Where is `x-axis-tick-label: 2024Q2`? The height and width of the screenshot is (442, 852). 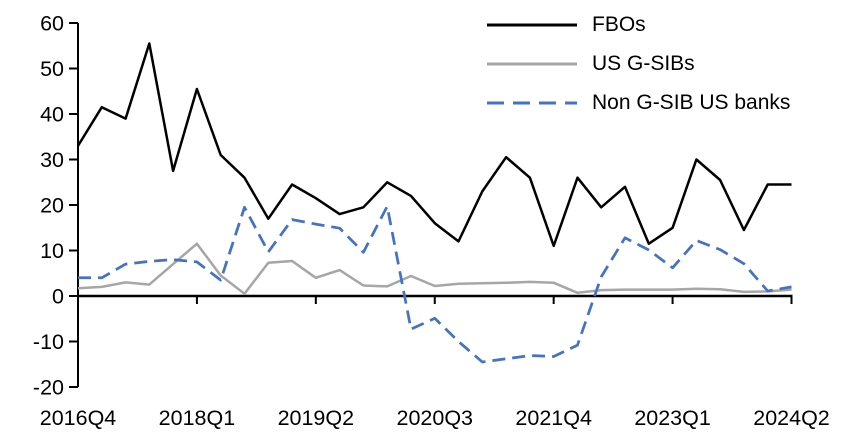 x-axis-tick-label: 2024Q2 is located at coordinates (791, 418).